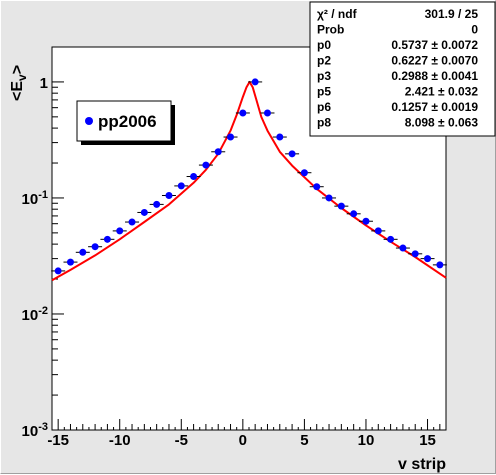  What do you see at coordinates (44, 83) in the screenshot?
I see `y-tick-label: 1` at bounding box center [44, 83].